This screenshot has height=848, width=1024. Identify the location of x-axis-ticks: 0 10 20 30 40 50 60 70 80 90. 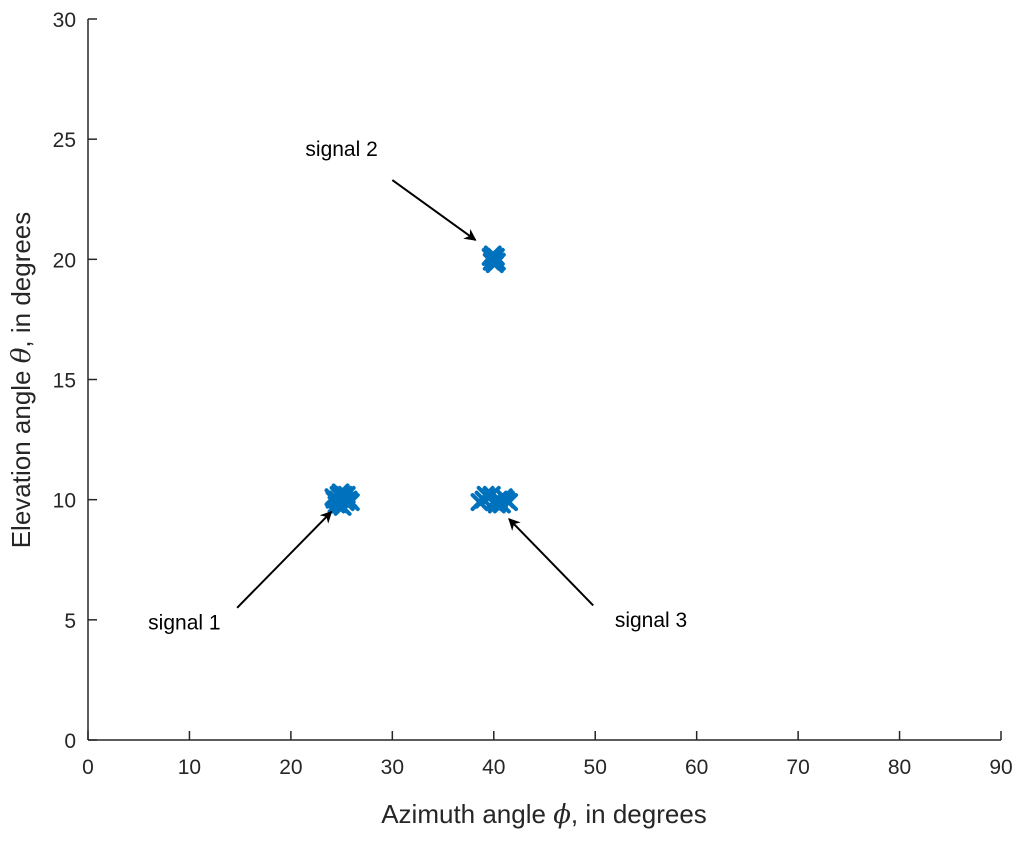
(547, 755).